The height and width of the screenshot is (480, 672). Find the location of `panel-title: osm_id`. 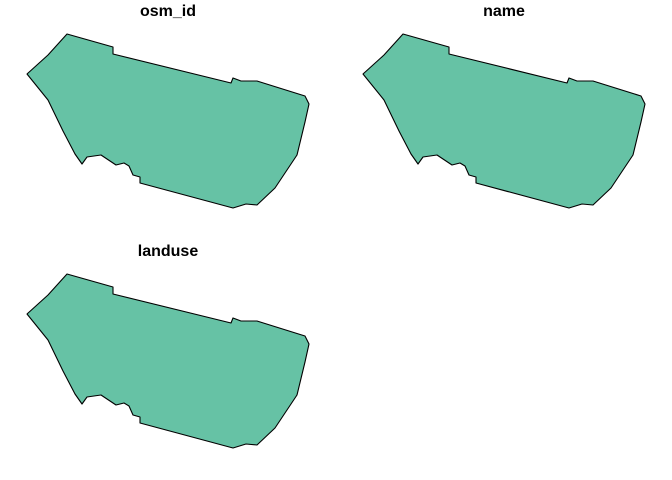

panel-title: osm_id is located at coordinates (167, 11).